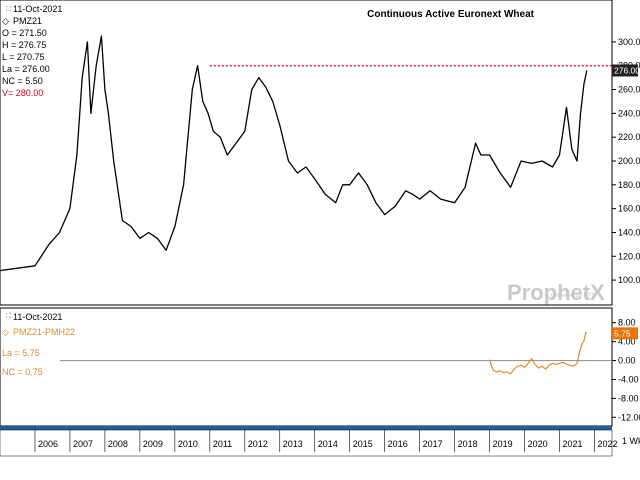 Image resolution: width=640 pixels, height=480 pixels. I want to click on y-tick-label: 160.00, so click(629, 209).